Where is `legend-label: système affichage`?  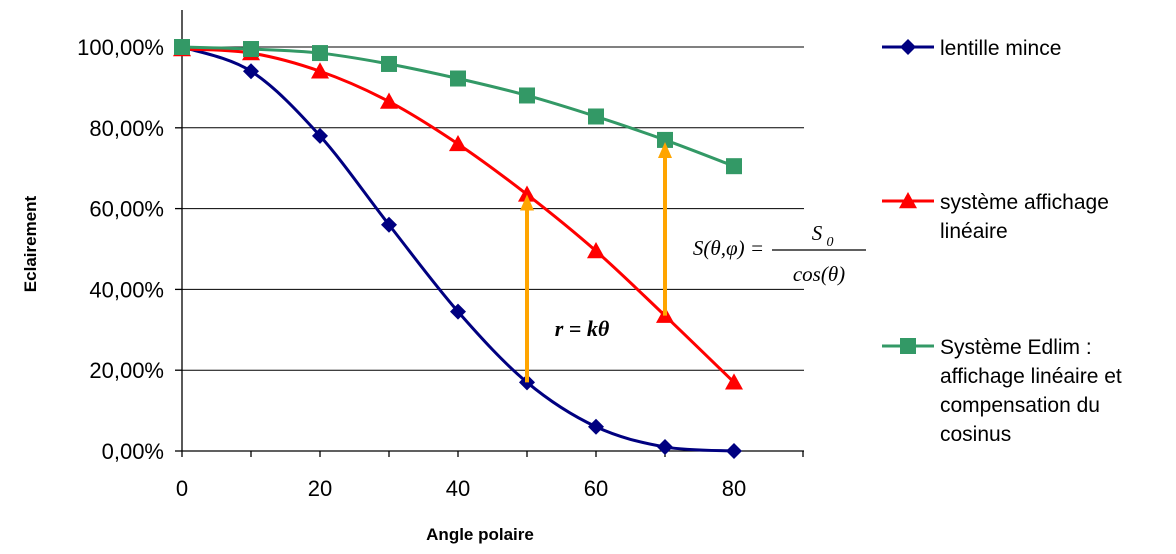 legend-label: système affichage is located at coordinates (1024, 202).